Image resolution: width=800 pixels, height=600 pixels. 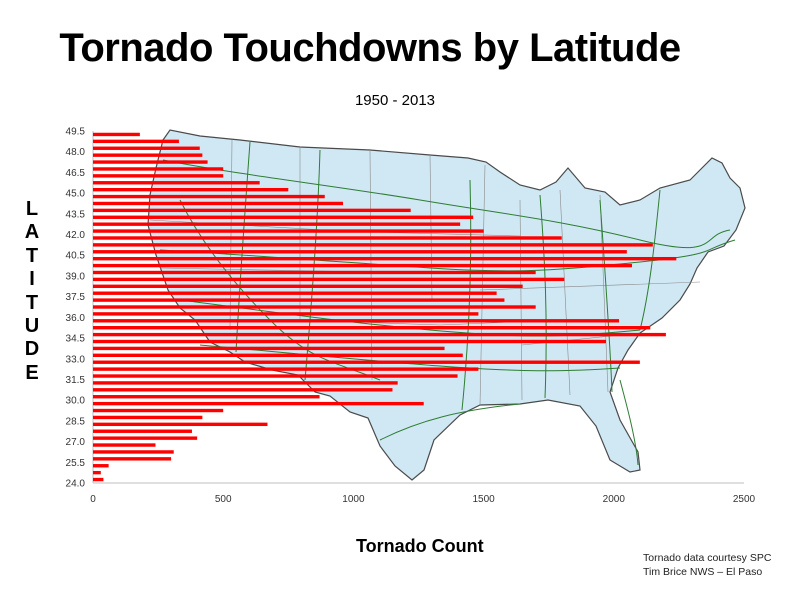 I want to click on y-axis-label-letter: E, so click(x=32, y=372).